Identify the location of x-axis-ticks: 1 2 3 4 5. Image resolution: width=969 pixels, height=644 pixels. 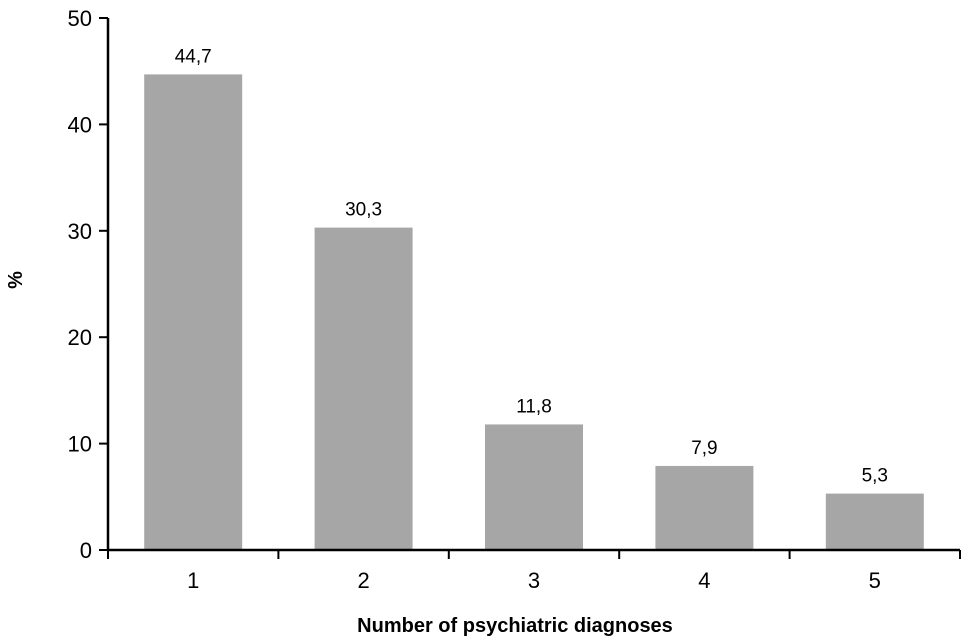
(534, 571).